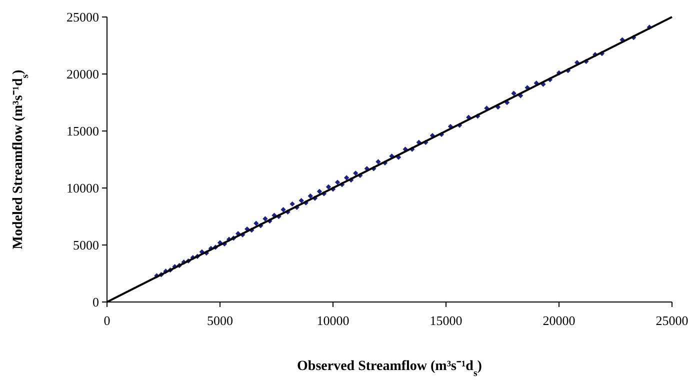 The height and width of the screenshot is (384, 699). What do you see at coordinates (82, 17) in the screenshot?
I see `y-tick-label: 25000` at bounding box center [82, 17].